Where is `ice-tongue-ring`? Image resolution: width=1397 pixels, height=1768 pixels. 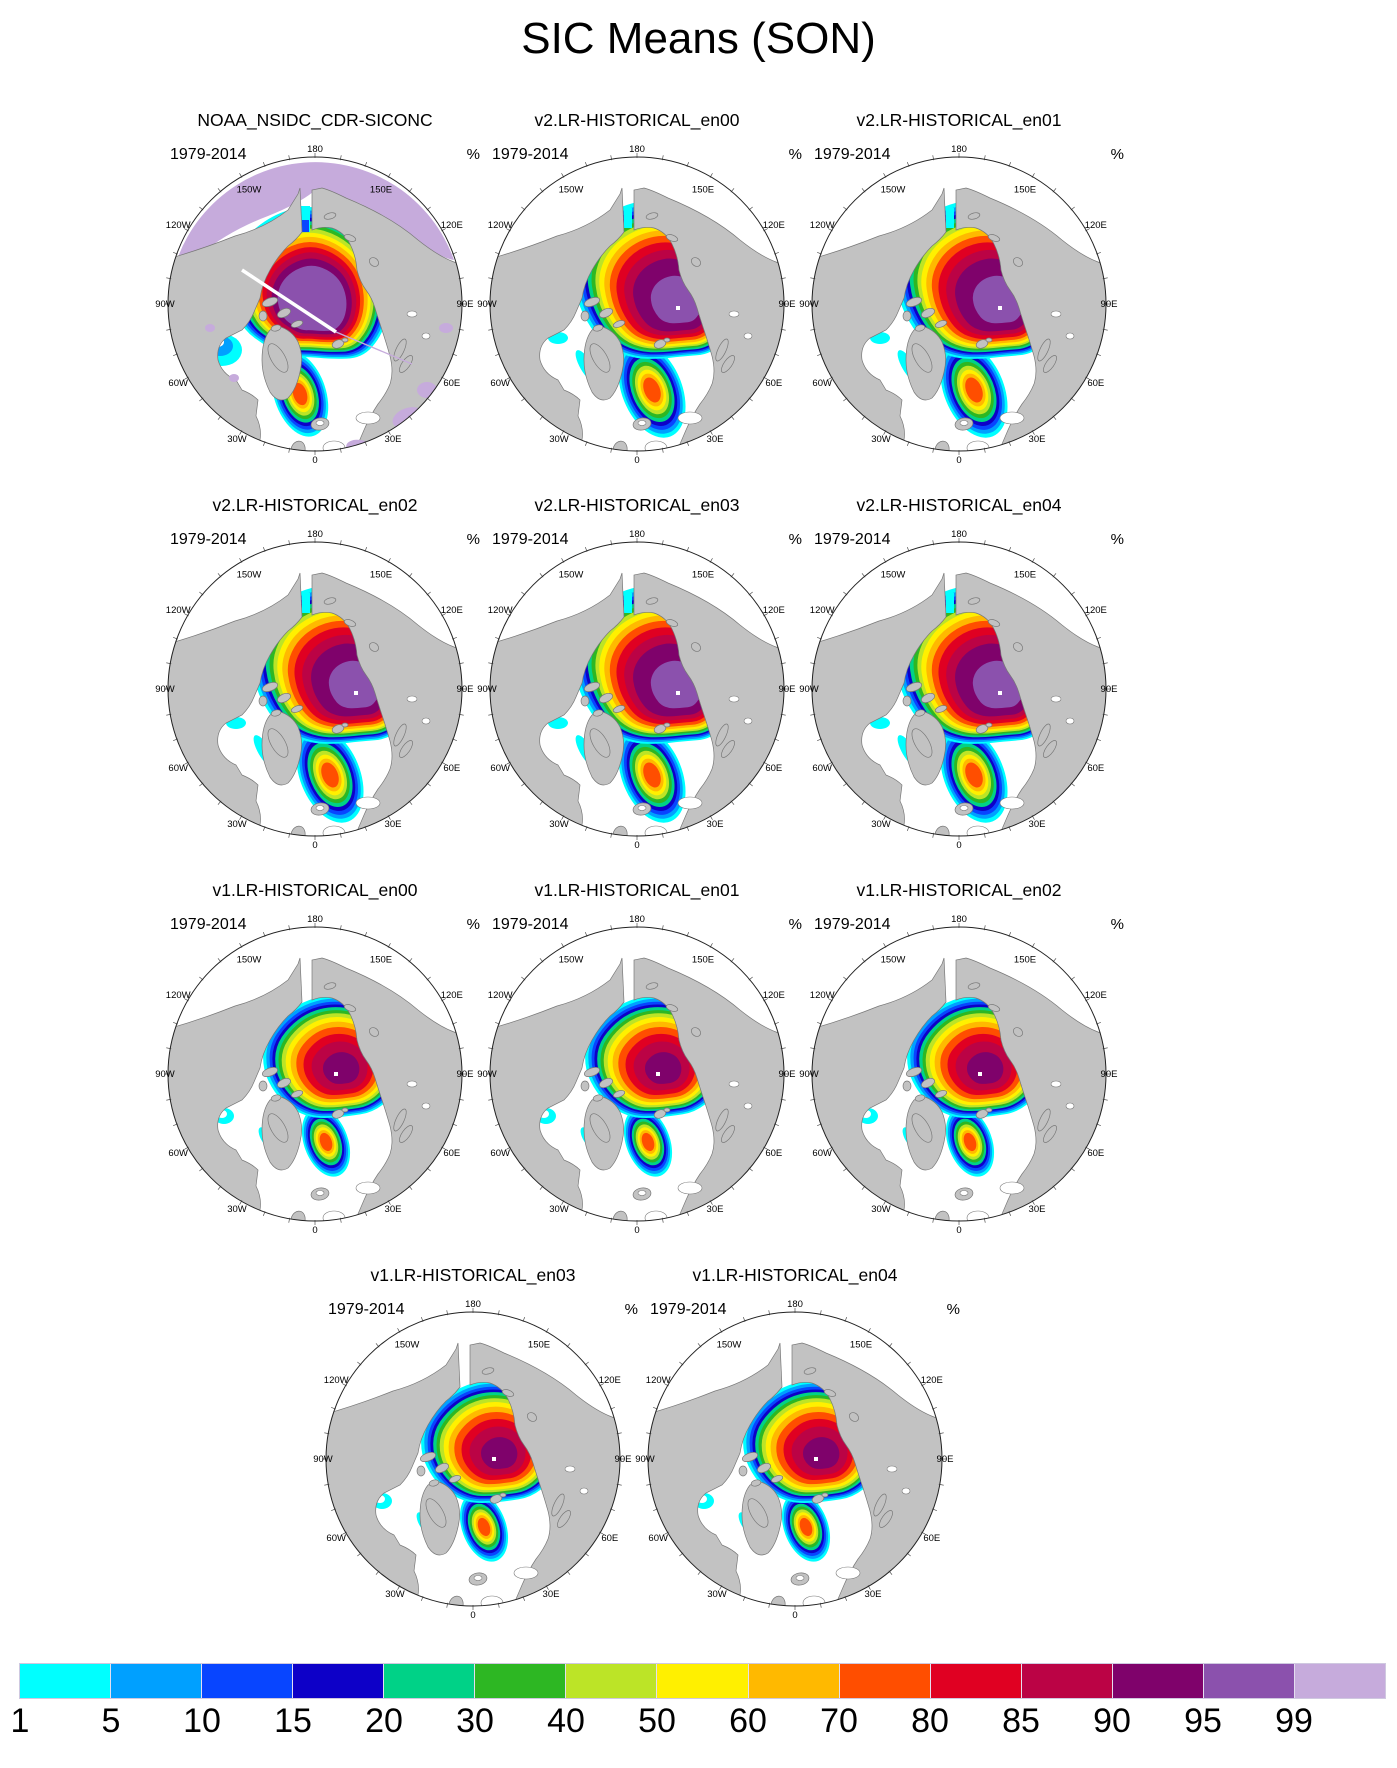
ice-tongue-ring is located at coordinates (484, 1527).